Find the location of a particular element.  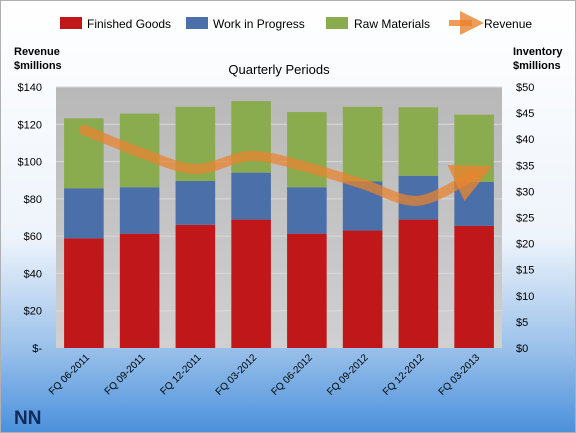

legend-item-work-in-progress: Work in Progress is located at coordinates (245, 24).